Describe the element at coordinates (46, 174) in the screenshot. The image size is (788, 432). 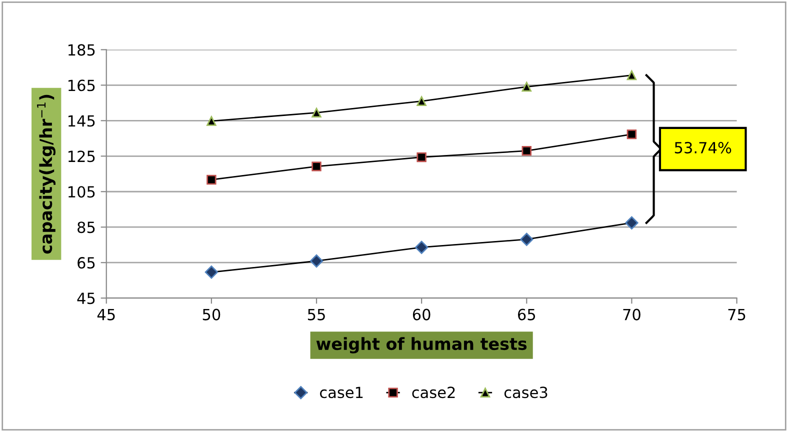
I see `y-axis-title: capacity(kg/hr$^{−1}$)` at that location.